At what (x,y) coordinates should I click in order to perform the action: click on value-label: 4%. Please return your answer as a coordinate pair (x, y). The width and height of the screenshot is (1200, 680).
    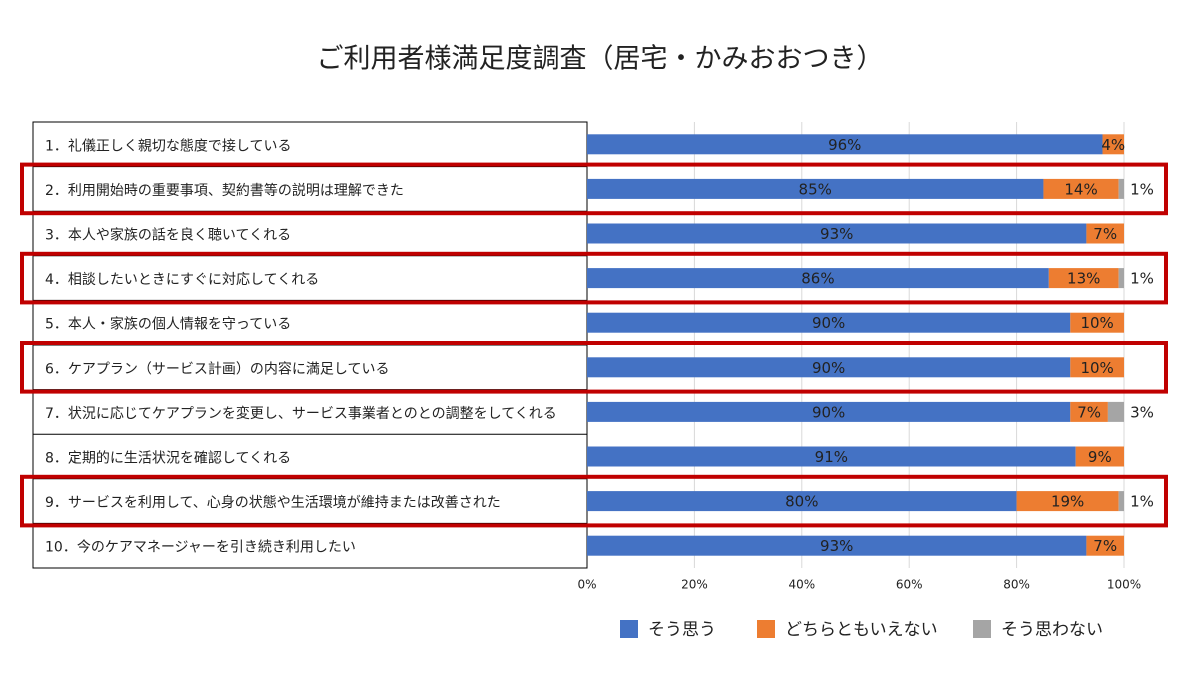
    Looking at the image, I should click on (1113, 145).